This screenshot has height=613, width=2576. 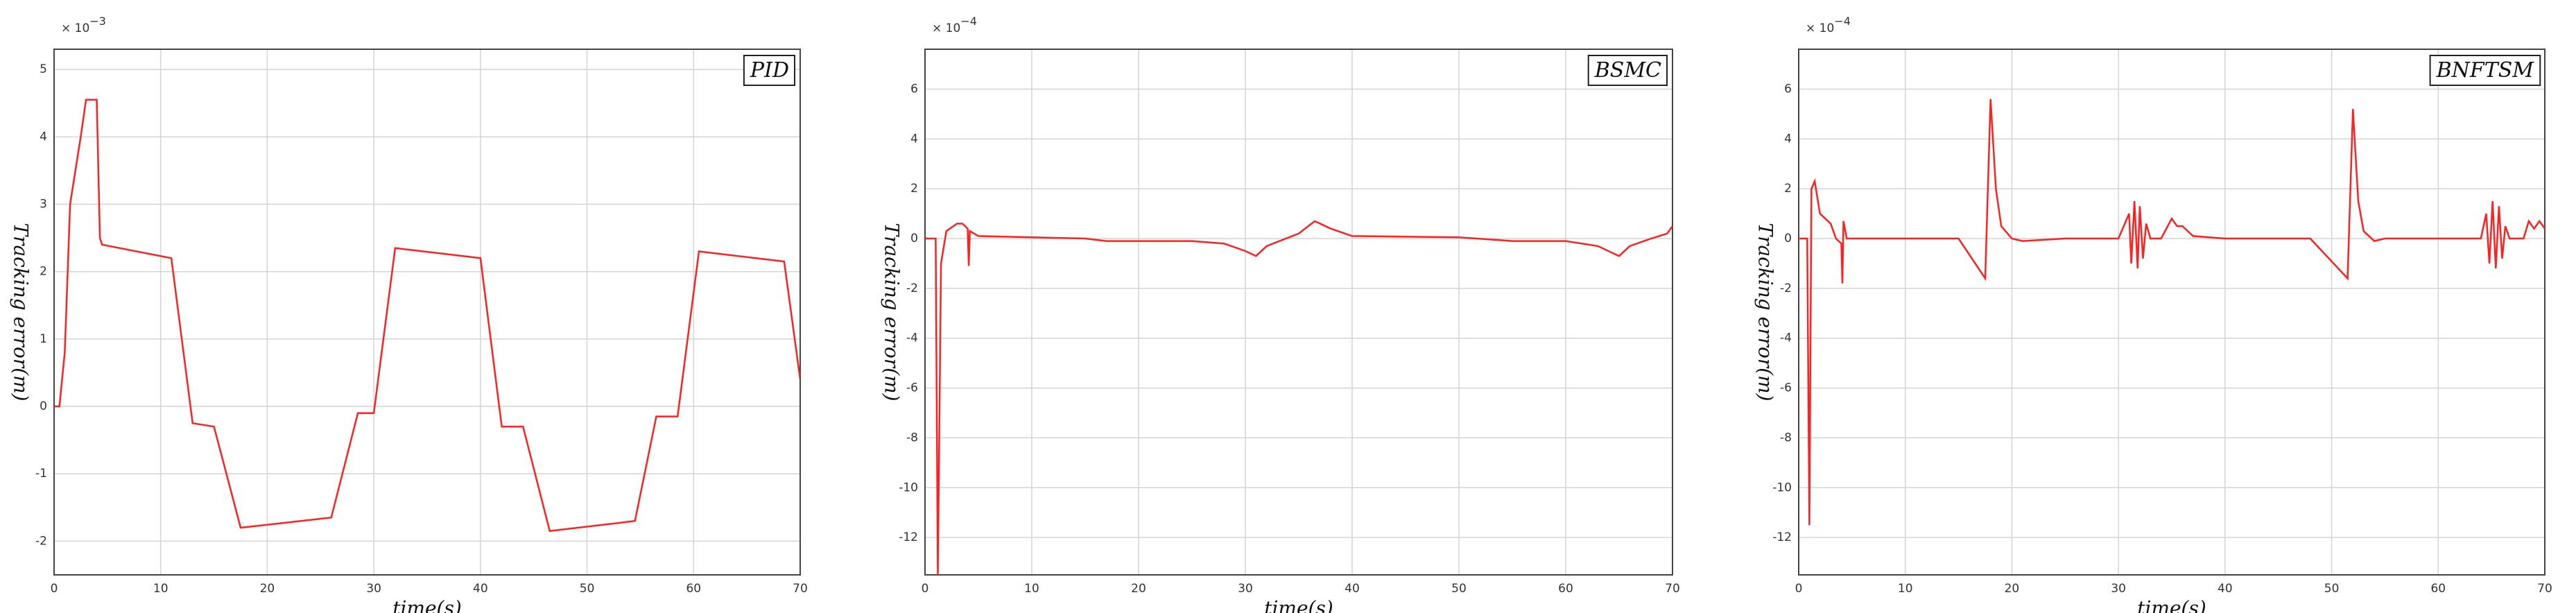 I want to click on y-tick-label: 5, so click(x=43, y=69).